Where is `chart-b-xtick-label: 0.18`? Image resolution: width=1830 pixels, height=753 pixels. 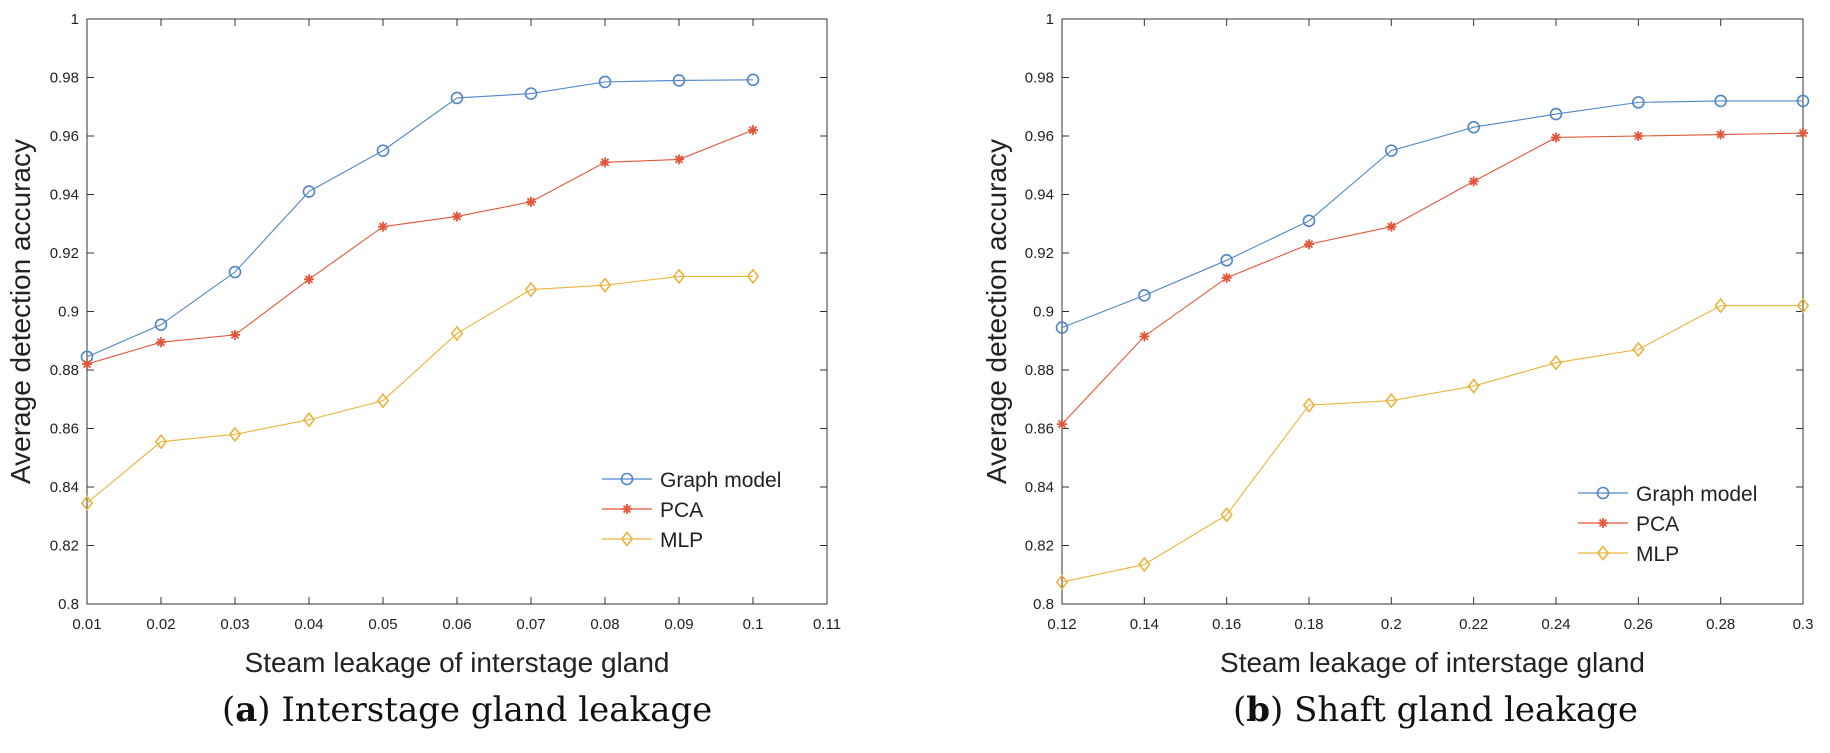
chart-b-xtick-label: 0.18 is located at coordinates (1308, 624).